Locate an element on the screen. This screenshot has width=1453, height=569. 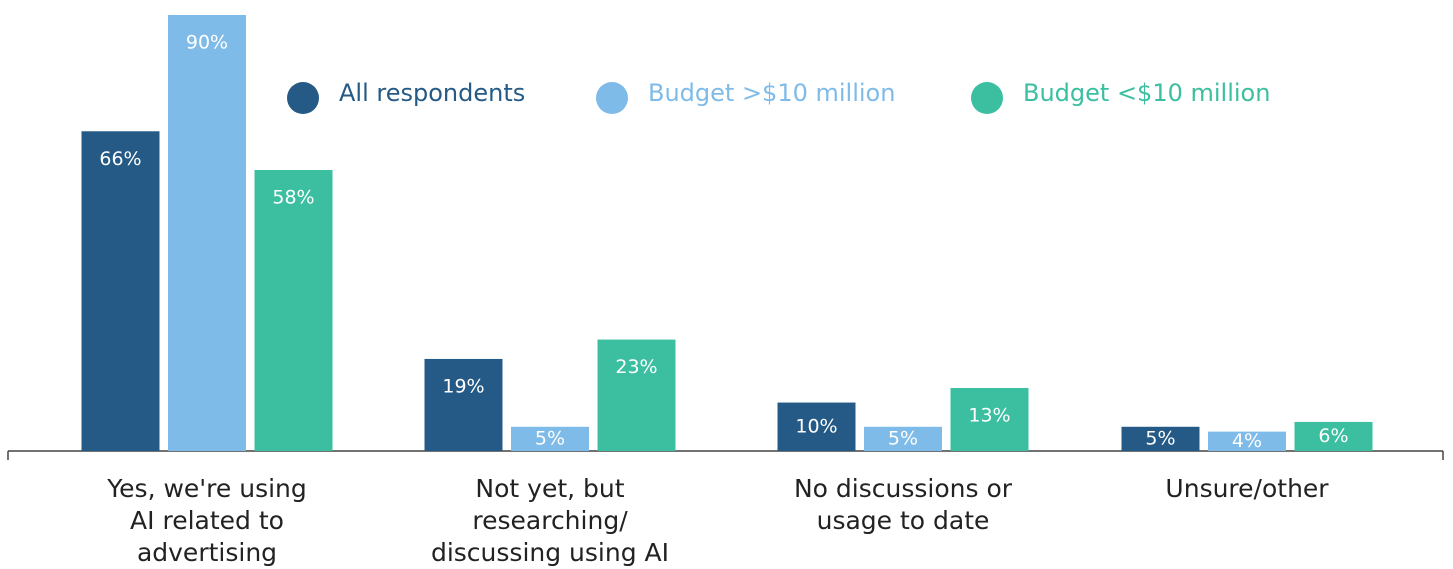
x-tick-label: Unsure/other is located at coordinates (1247, 488).